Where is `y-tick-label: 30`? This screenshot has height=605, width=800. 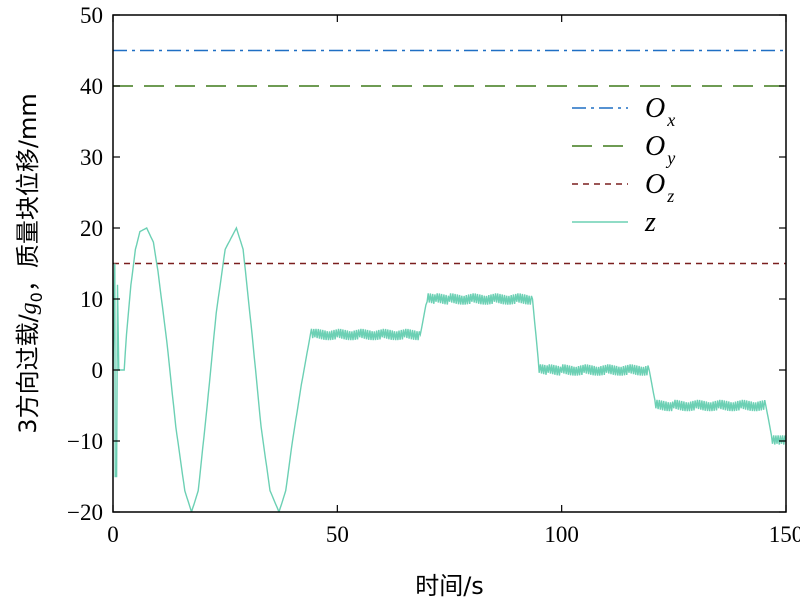
y-tick-label: 30 is located at coordinates (91, 157).